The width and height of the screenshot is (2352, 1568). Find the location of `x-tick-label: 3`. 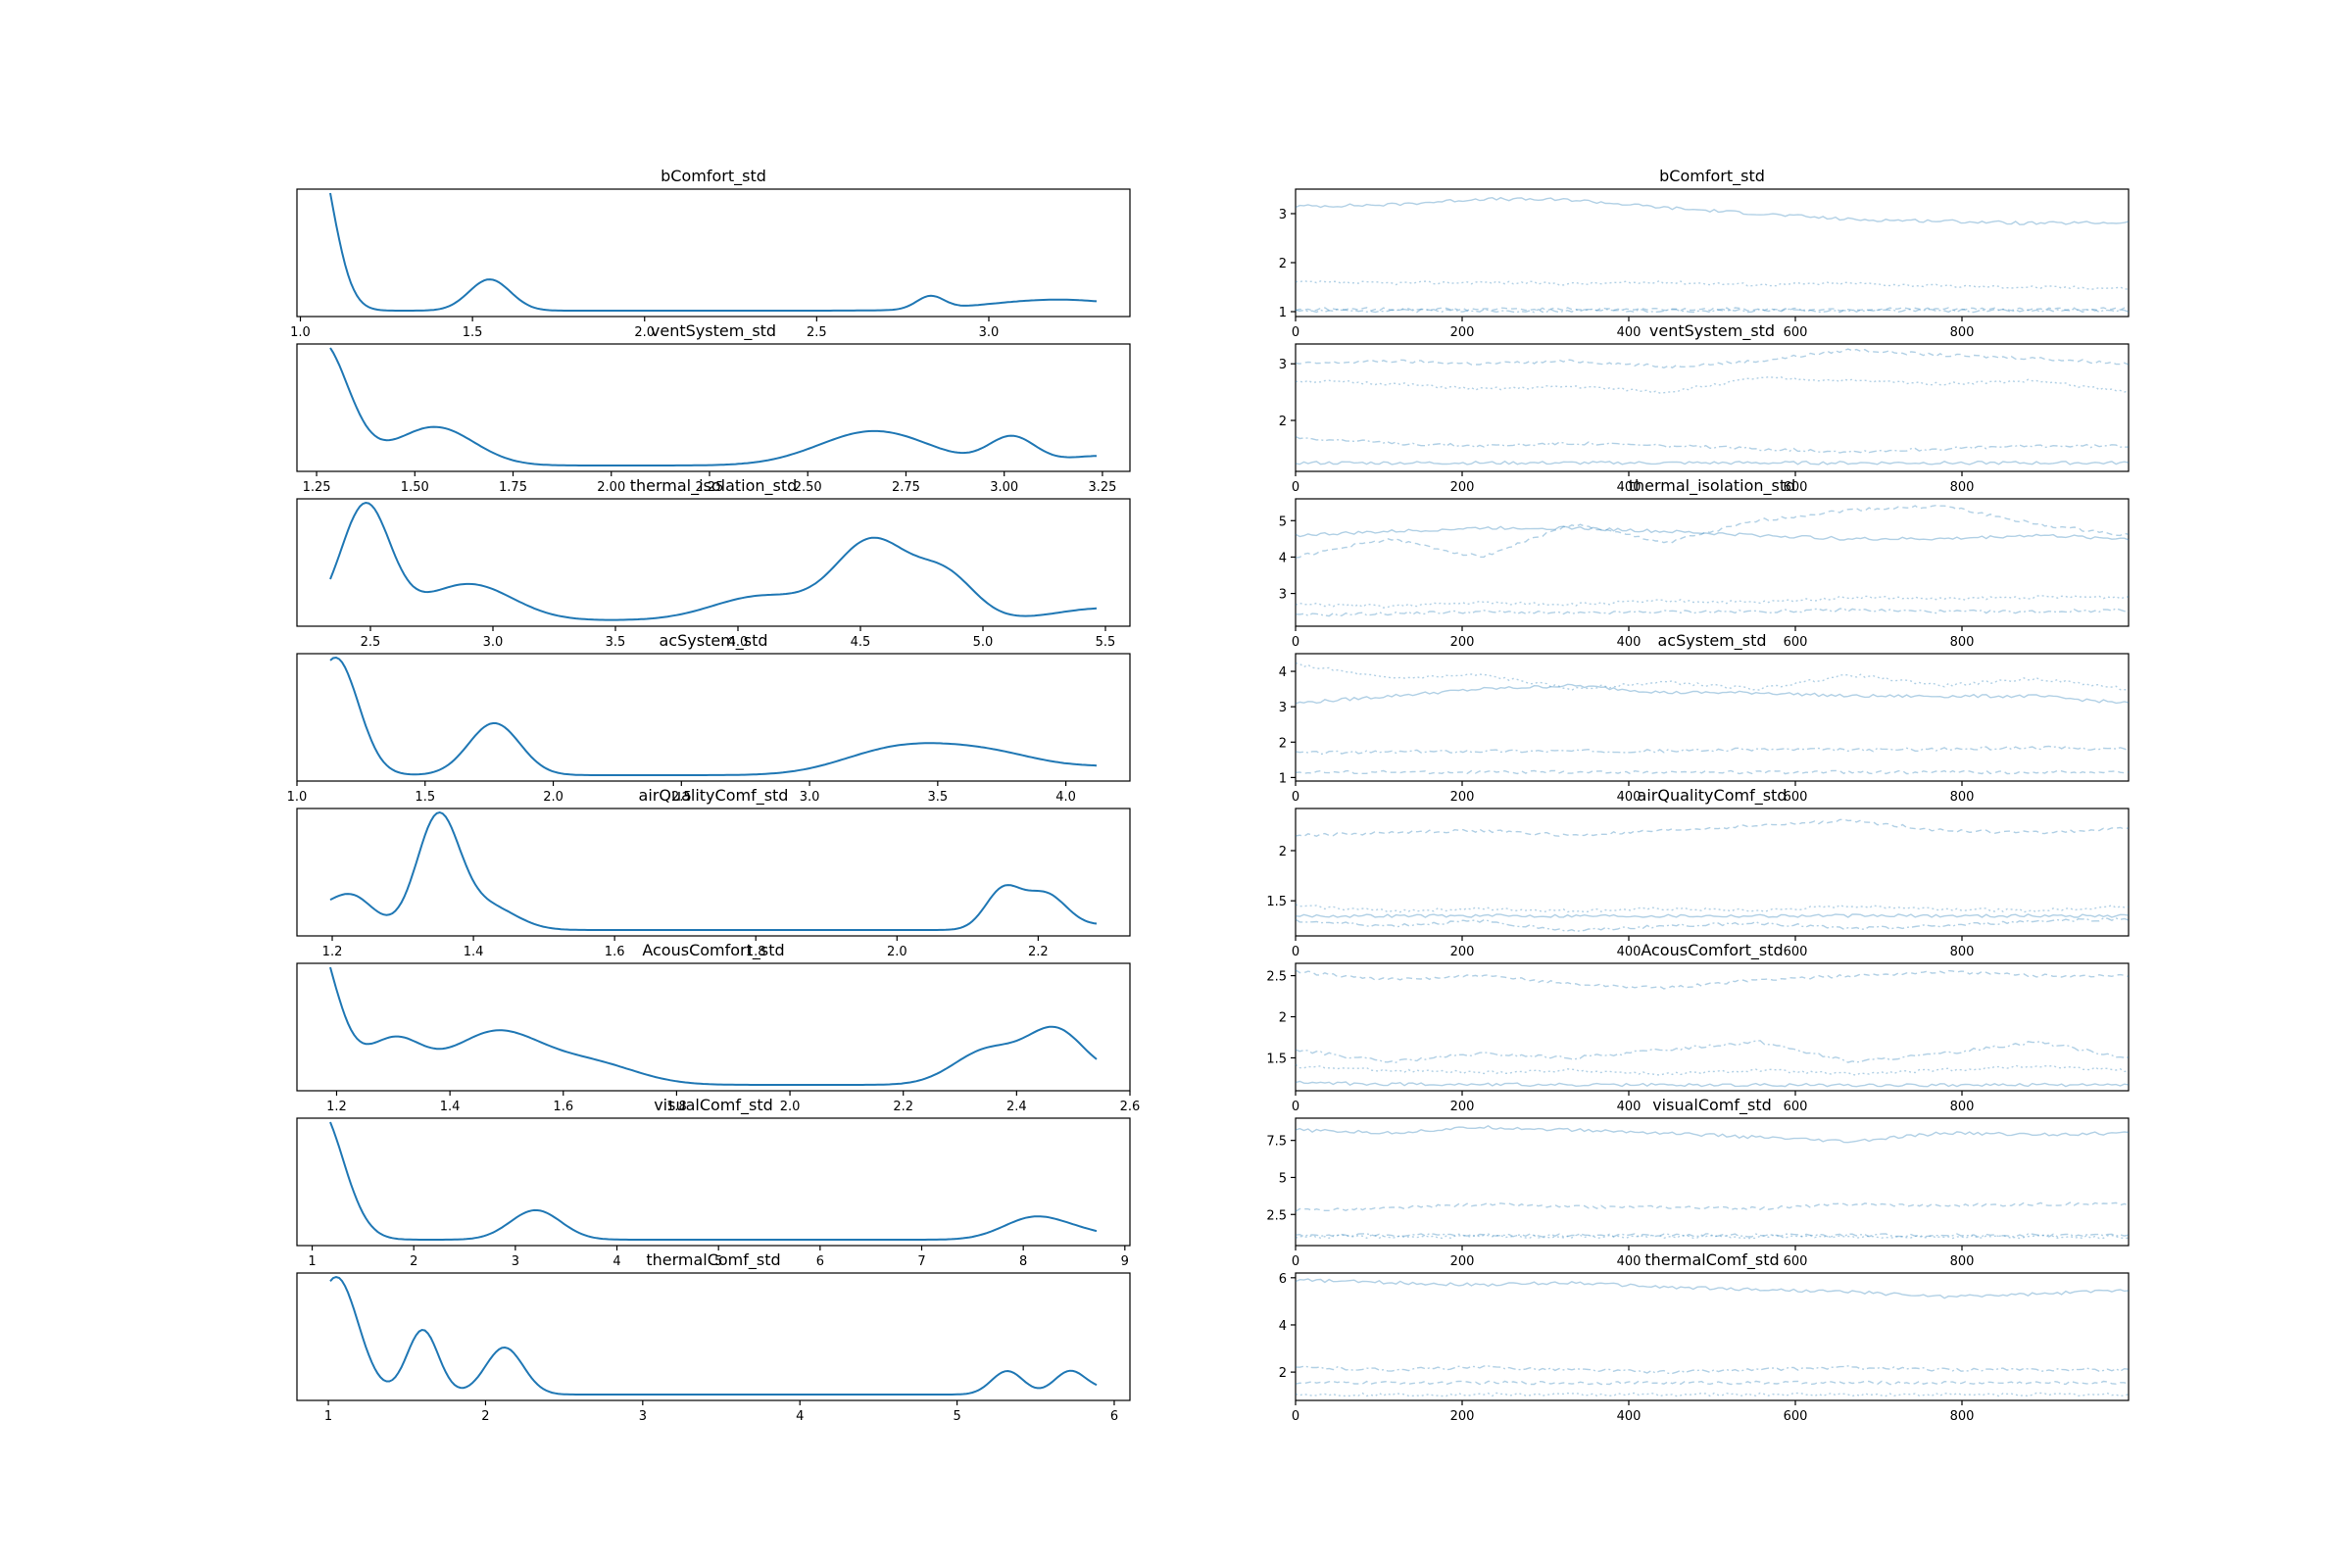

x-tick-label: 3 is located at coordinates (515, 1261).